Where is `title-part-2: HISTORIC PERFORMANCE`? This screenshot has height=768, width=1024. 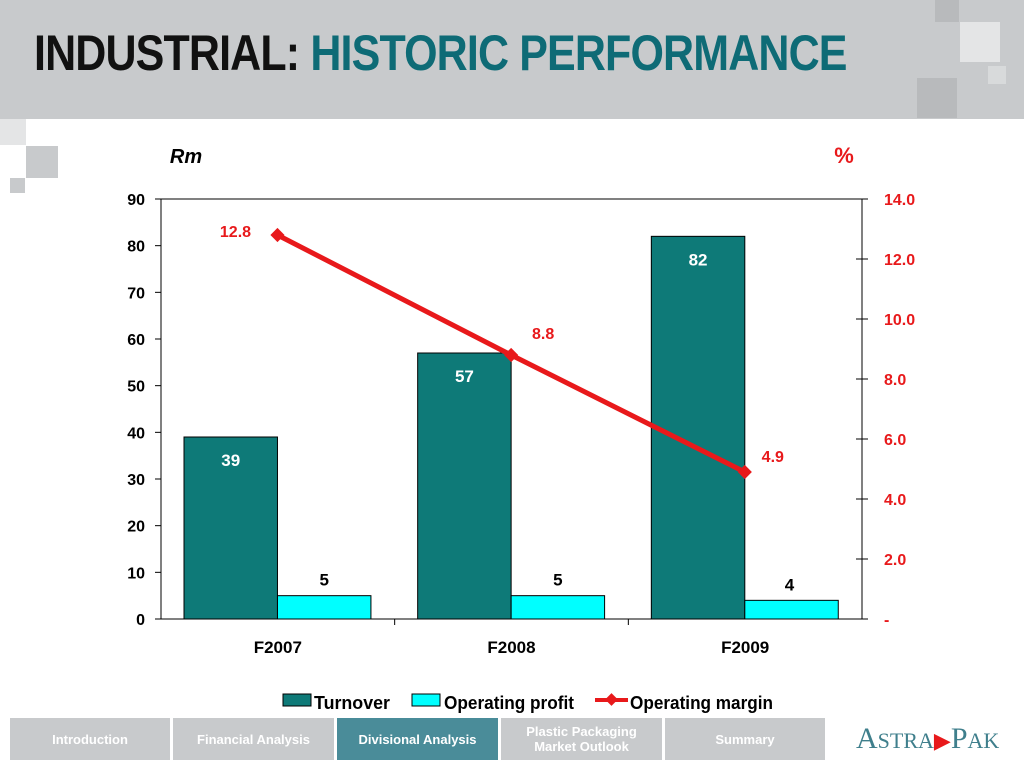 title-part-2: HISTORIC PERFORMANCE is located at coordinates (578, 53).